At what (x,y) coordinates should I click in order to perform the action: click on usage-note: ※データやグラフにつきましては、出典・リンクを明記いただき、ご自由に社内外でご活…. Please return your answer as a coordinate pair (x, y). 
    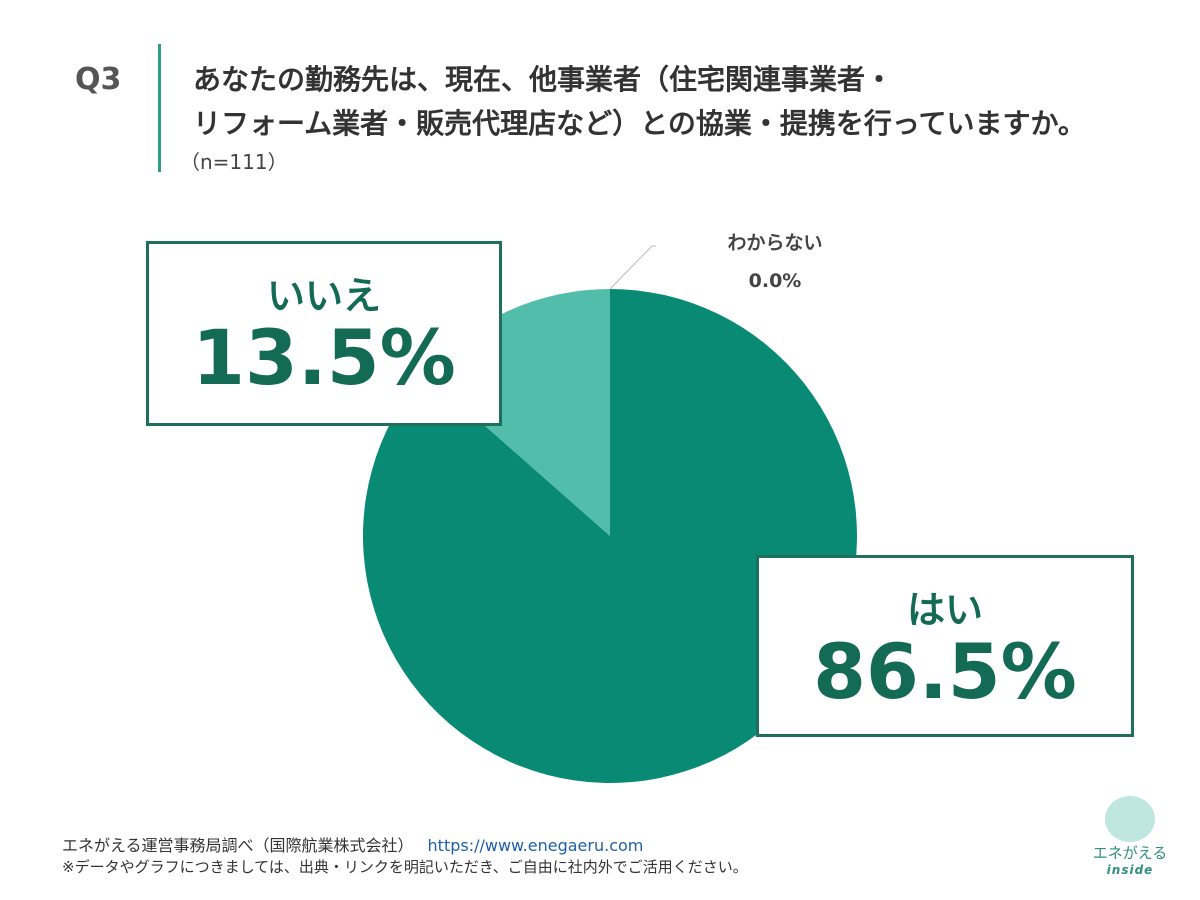
    Looking at the image, I should click on (405, 867).